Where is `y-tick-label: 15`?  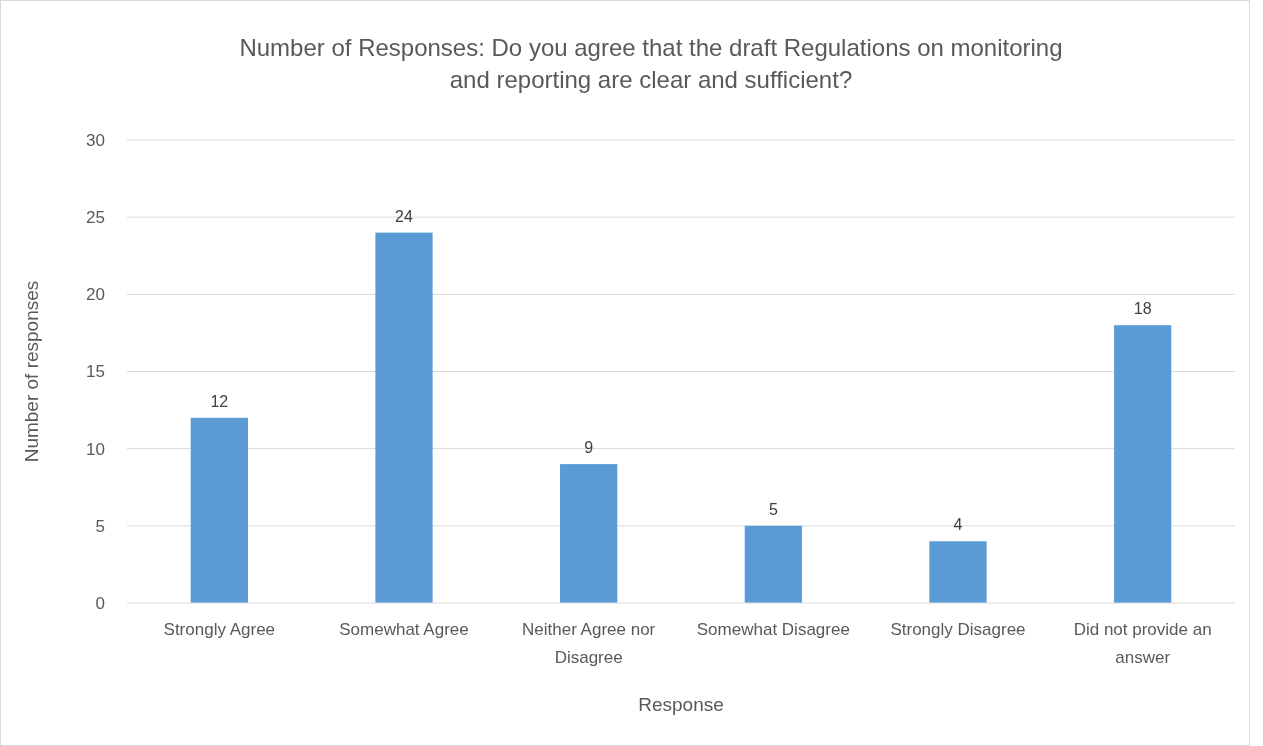 y-tick-label: 15 is located at coordinates (95, 372).